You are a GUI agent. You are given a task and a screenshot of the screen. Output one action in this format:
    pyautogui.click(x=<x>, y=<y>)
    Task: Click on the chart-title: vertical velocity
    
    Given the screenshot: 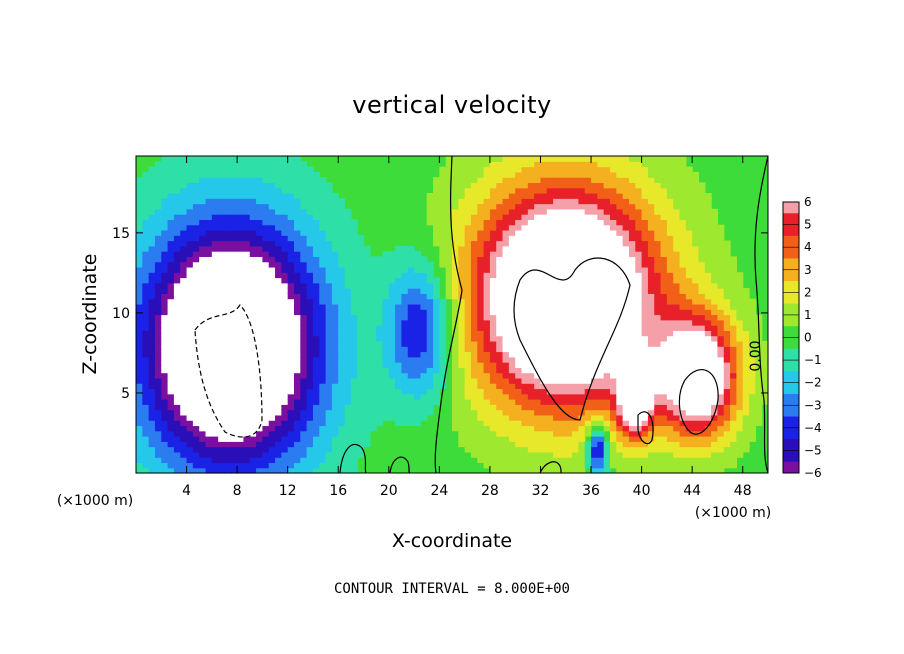 What is the action you would take?
    pyautogui.click(x=451, y=105)
    